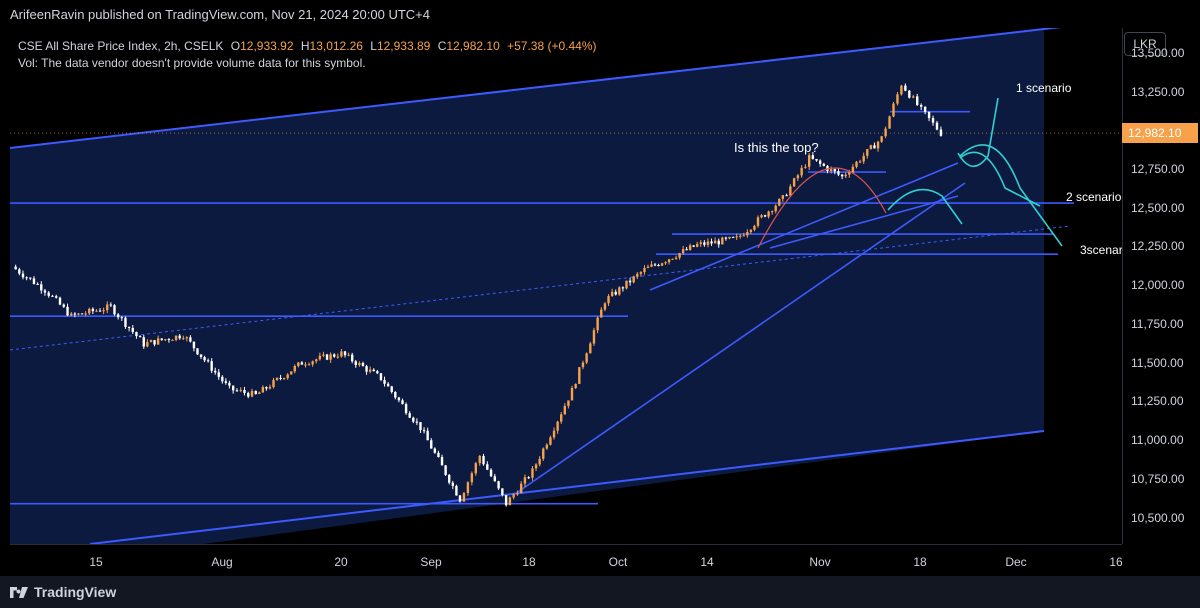  I want to click on currency-button: LKR, so click(1145, 44).